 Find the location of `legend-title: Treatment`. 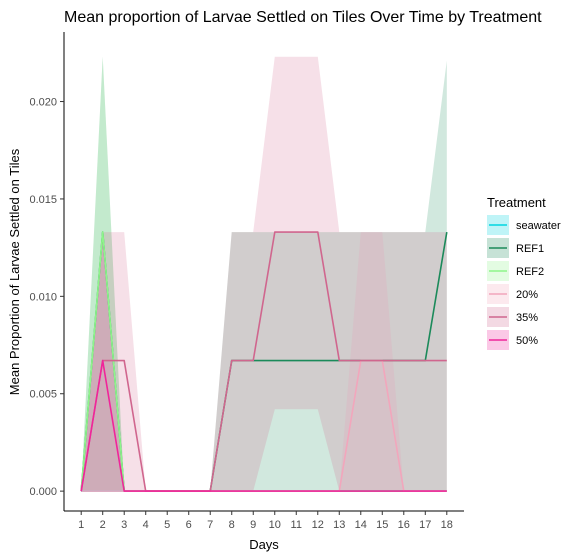

legend-title: Treatment is located at coordinates (516, 202).